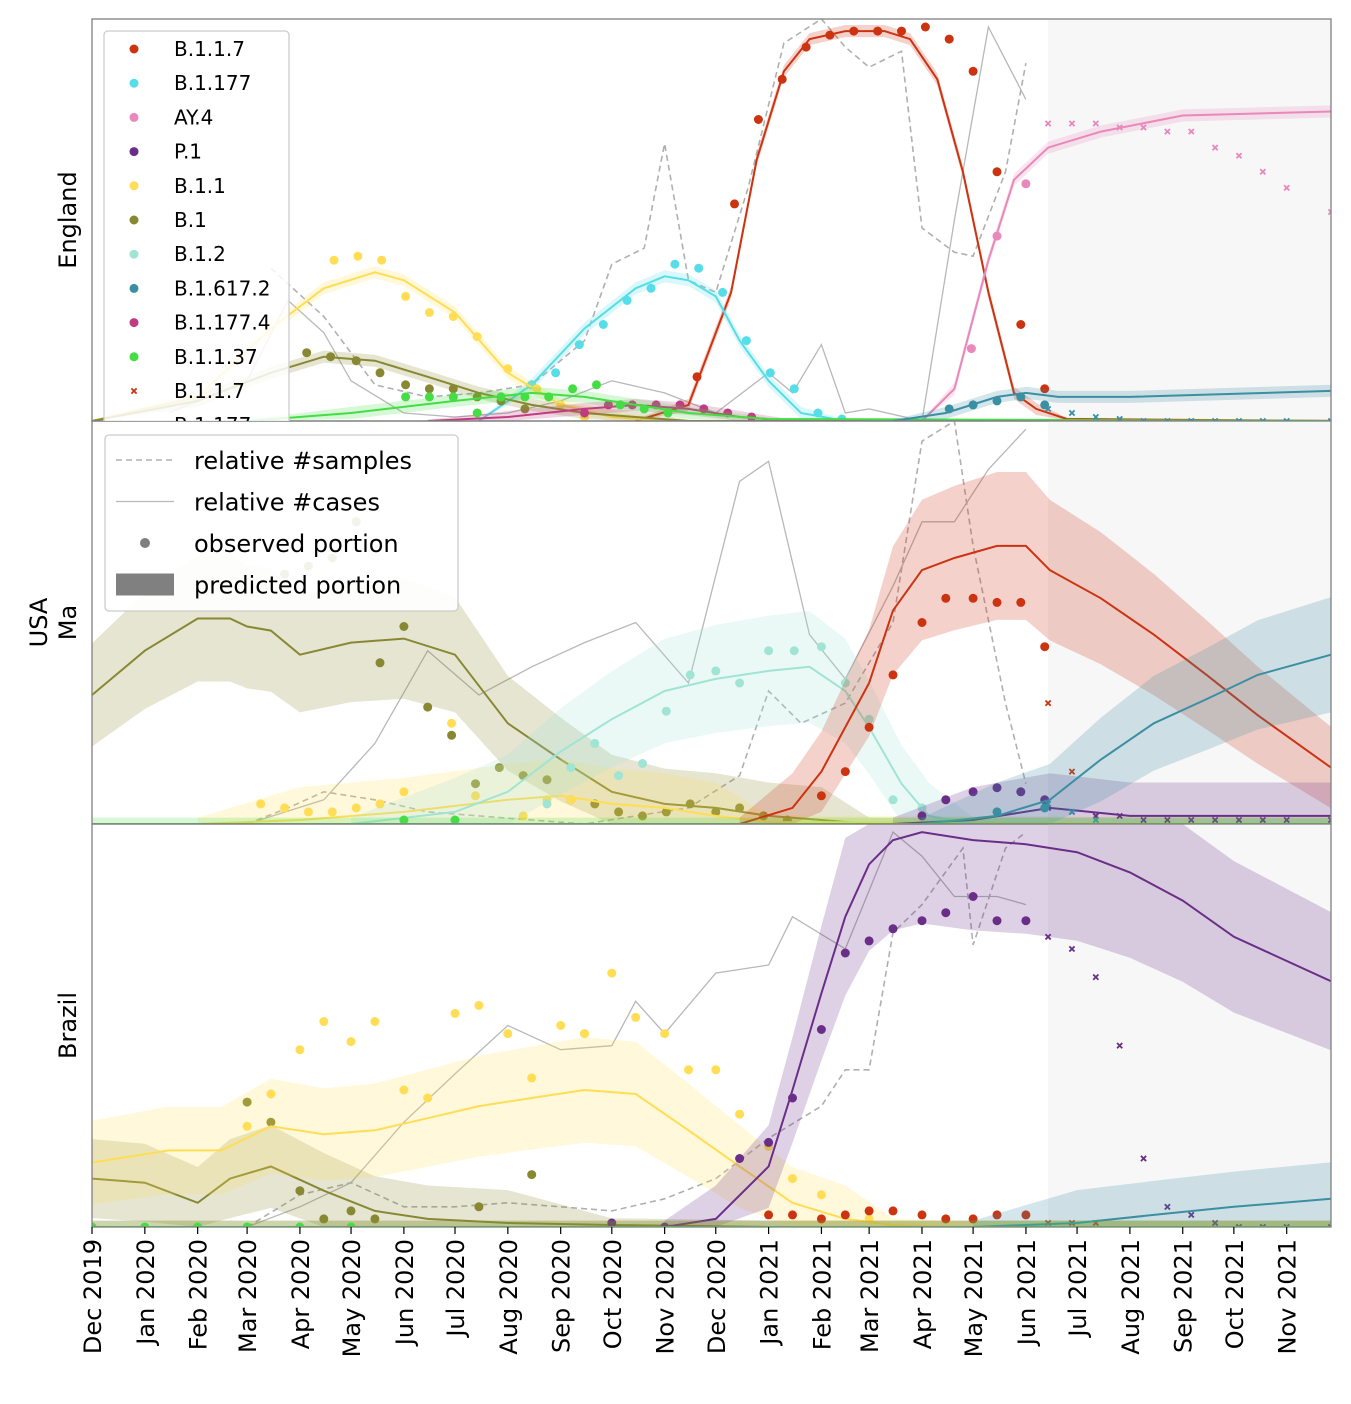  I want to click on x-tick-label: Mar 2021, so click(870, 1296).